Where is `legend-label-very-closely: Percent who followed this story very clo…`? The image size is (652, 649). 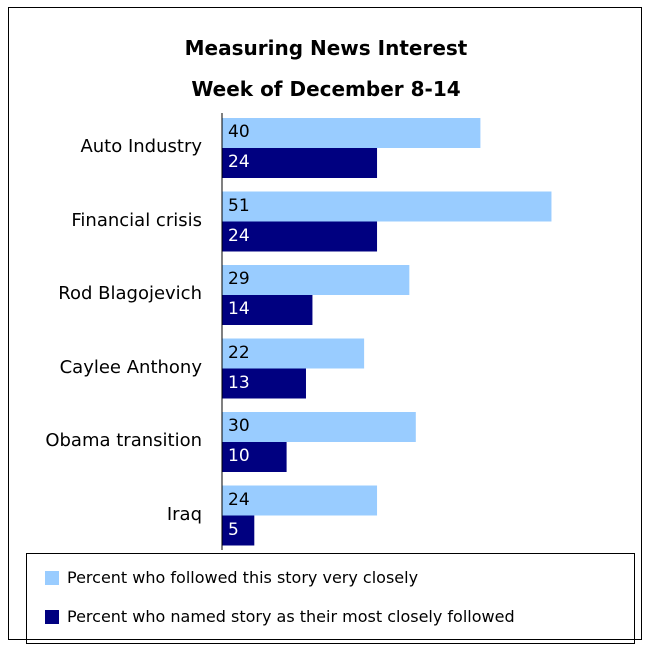 legend-label-very-closely: Percent who followed this story very clo… is located at coordinates (242, 577).